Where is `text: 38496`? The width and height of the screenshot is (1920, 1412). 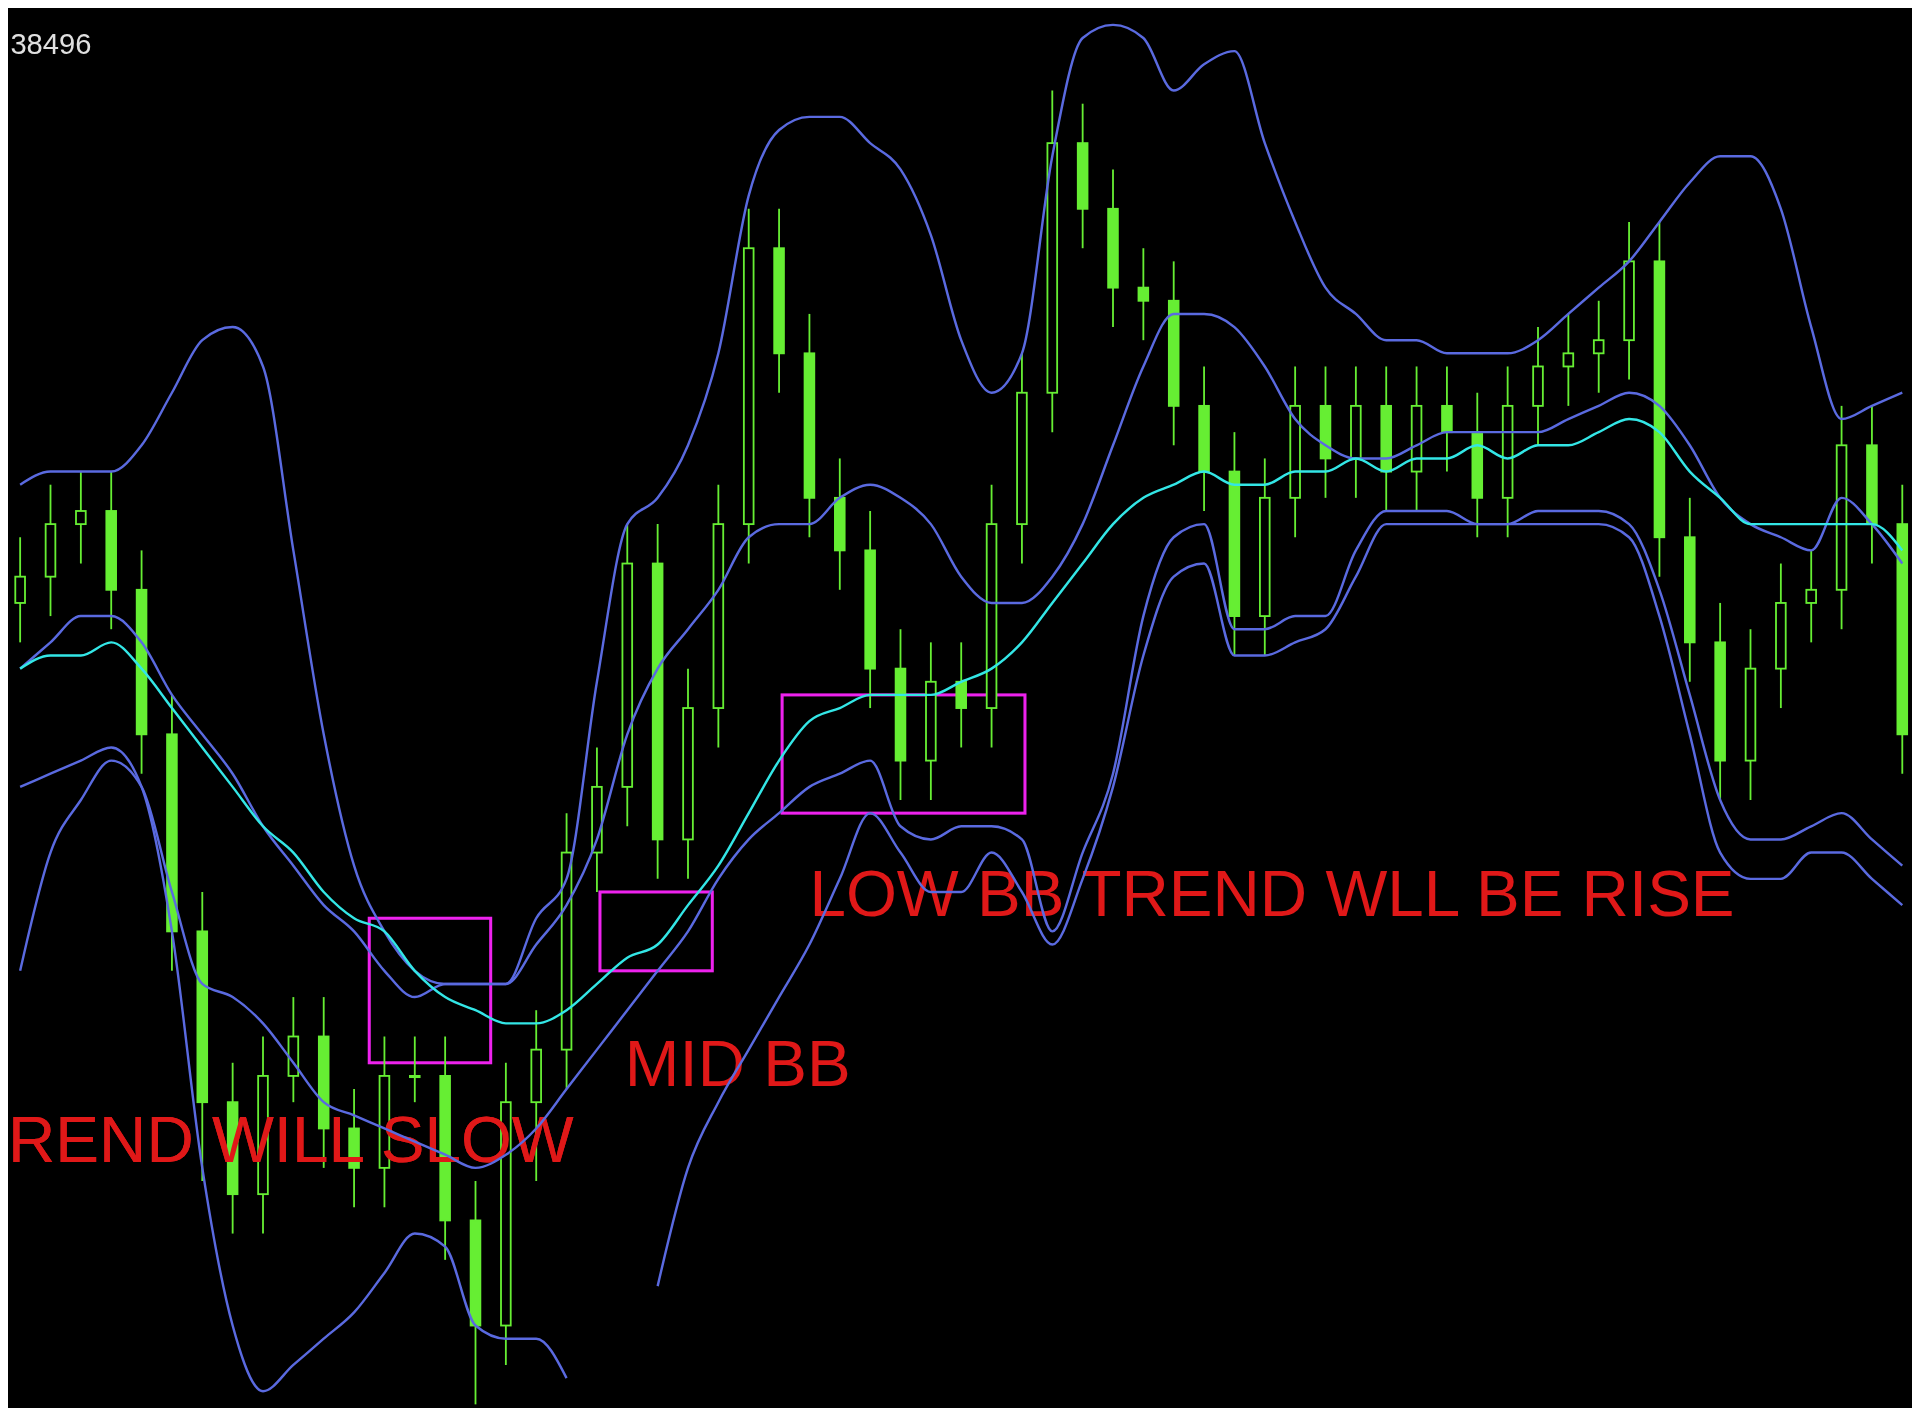
text: 38496 is located at coordinates (51, 44).